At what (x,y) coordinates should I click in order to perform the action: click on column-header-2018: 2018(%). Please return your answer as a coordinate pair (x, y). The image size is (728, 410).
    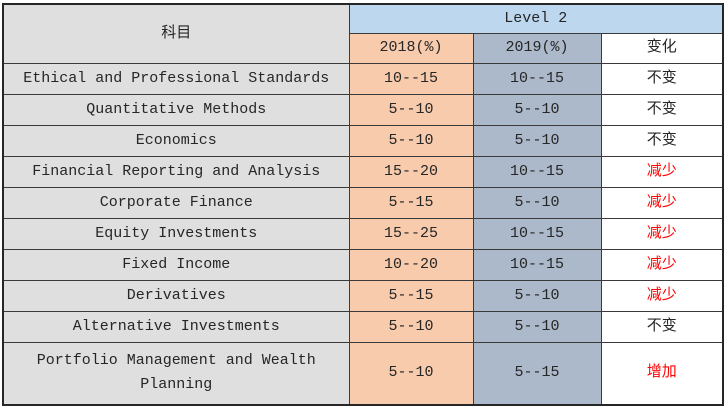
    Looking at the image, I should click on (411, 48).